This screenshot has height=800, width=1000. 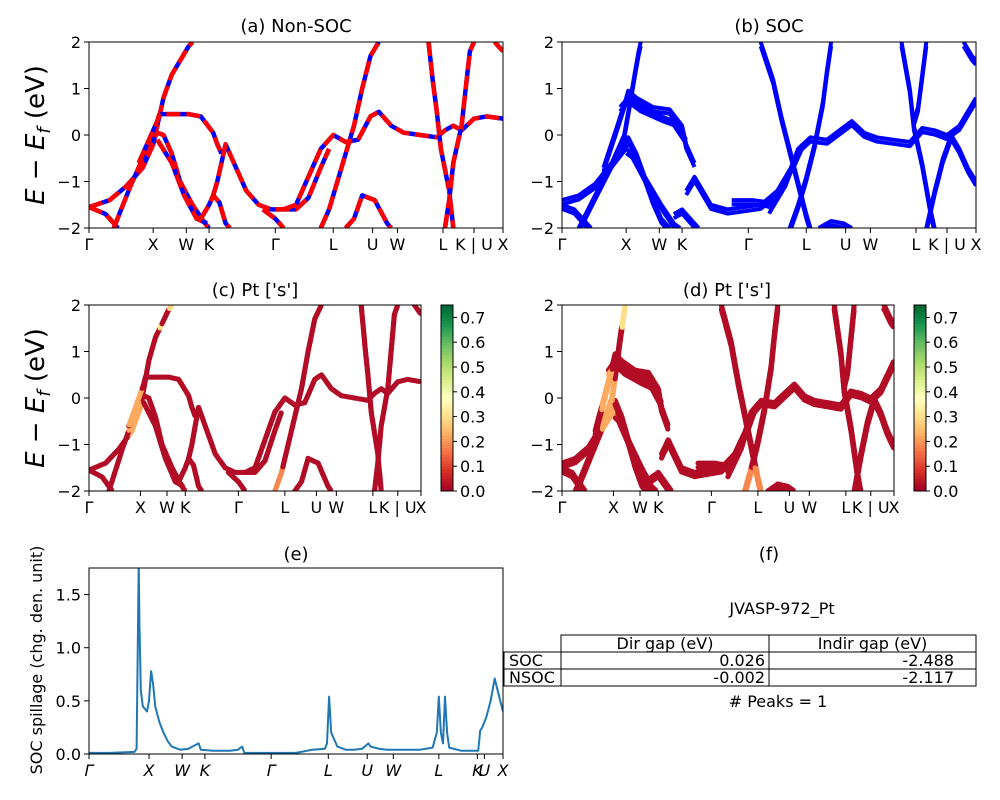 I want to click on panel-a-ylabel: E − Ef (eV), so click(x=38, y=135).